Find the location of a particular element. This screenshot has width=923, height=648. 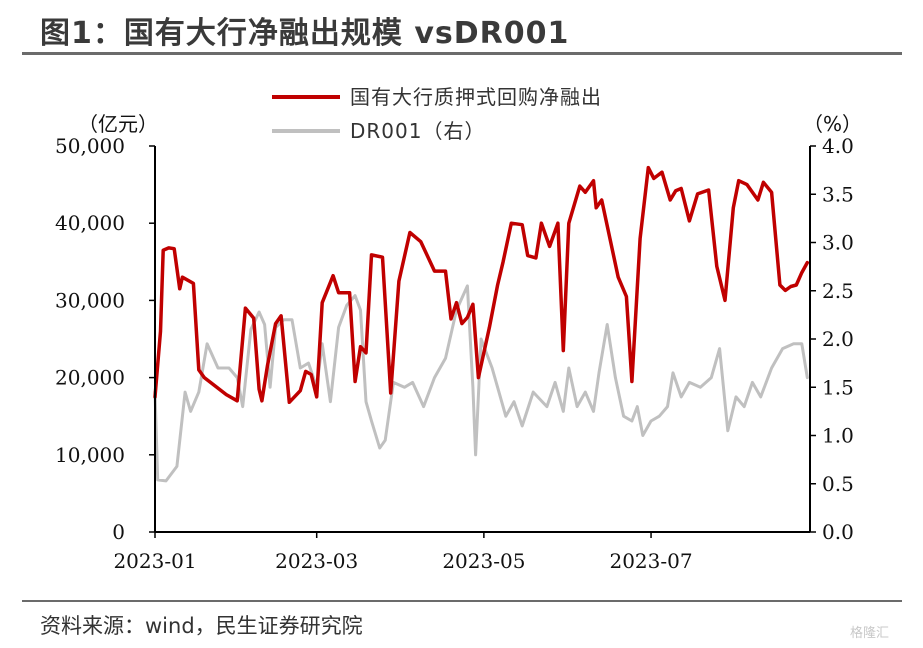

y-right-tick-label: 1.5 is located at coordinates (838, 387).